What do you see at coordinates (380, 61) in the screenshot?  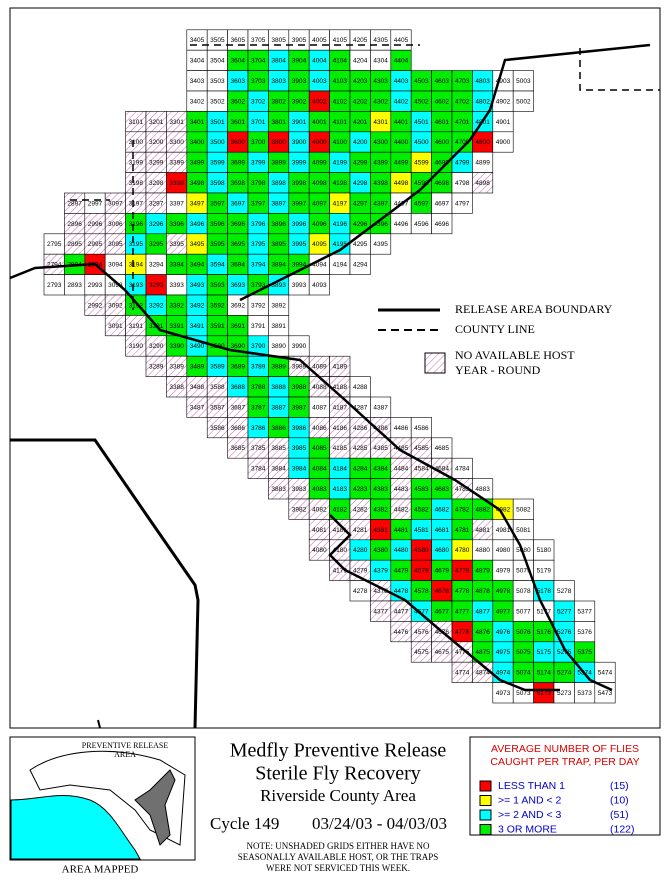 I see `grid-cell-label: 4304` at bounding box center [380, 61].